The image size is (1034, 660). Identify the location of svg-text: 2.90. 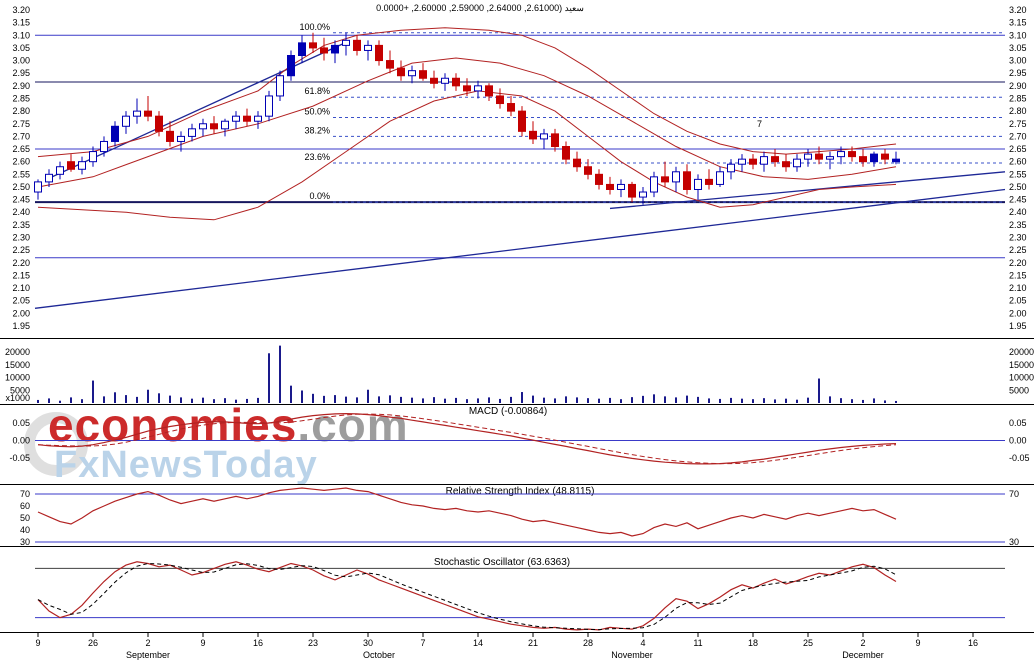
(1018, 86).